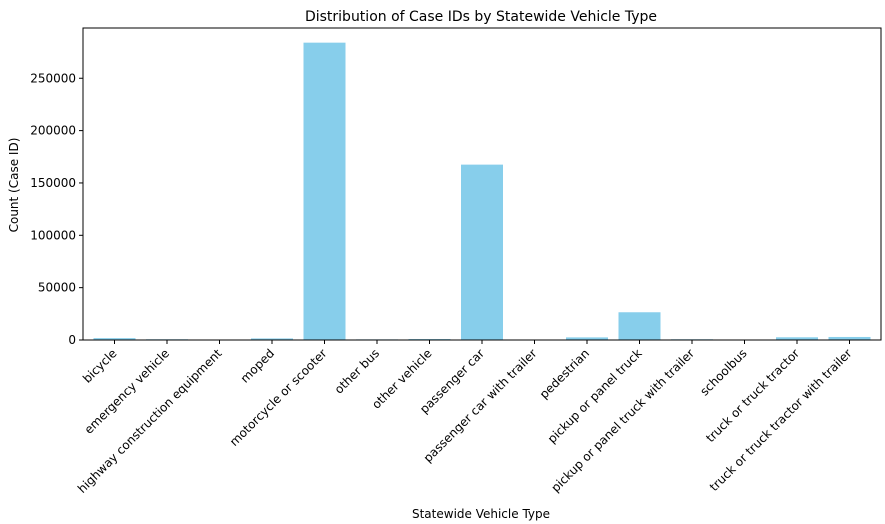 The height and width of the screenshot is (524, 885). What do you see at coordinates (57, 288) in the screenshot?
I see `y-tick-label: 50000` at bounding box center [57, 288].